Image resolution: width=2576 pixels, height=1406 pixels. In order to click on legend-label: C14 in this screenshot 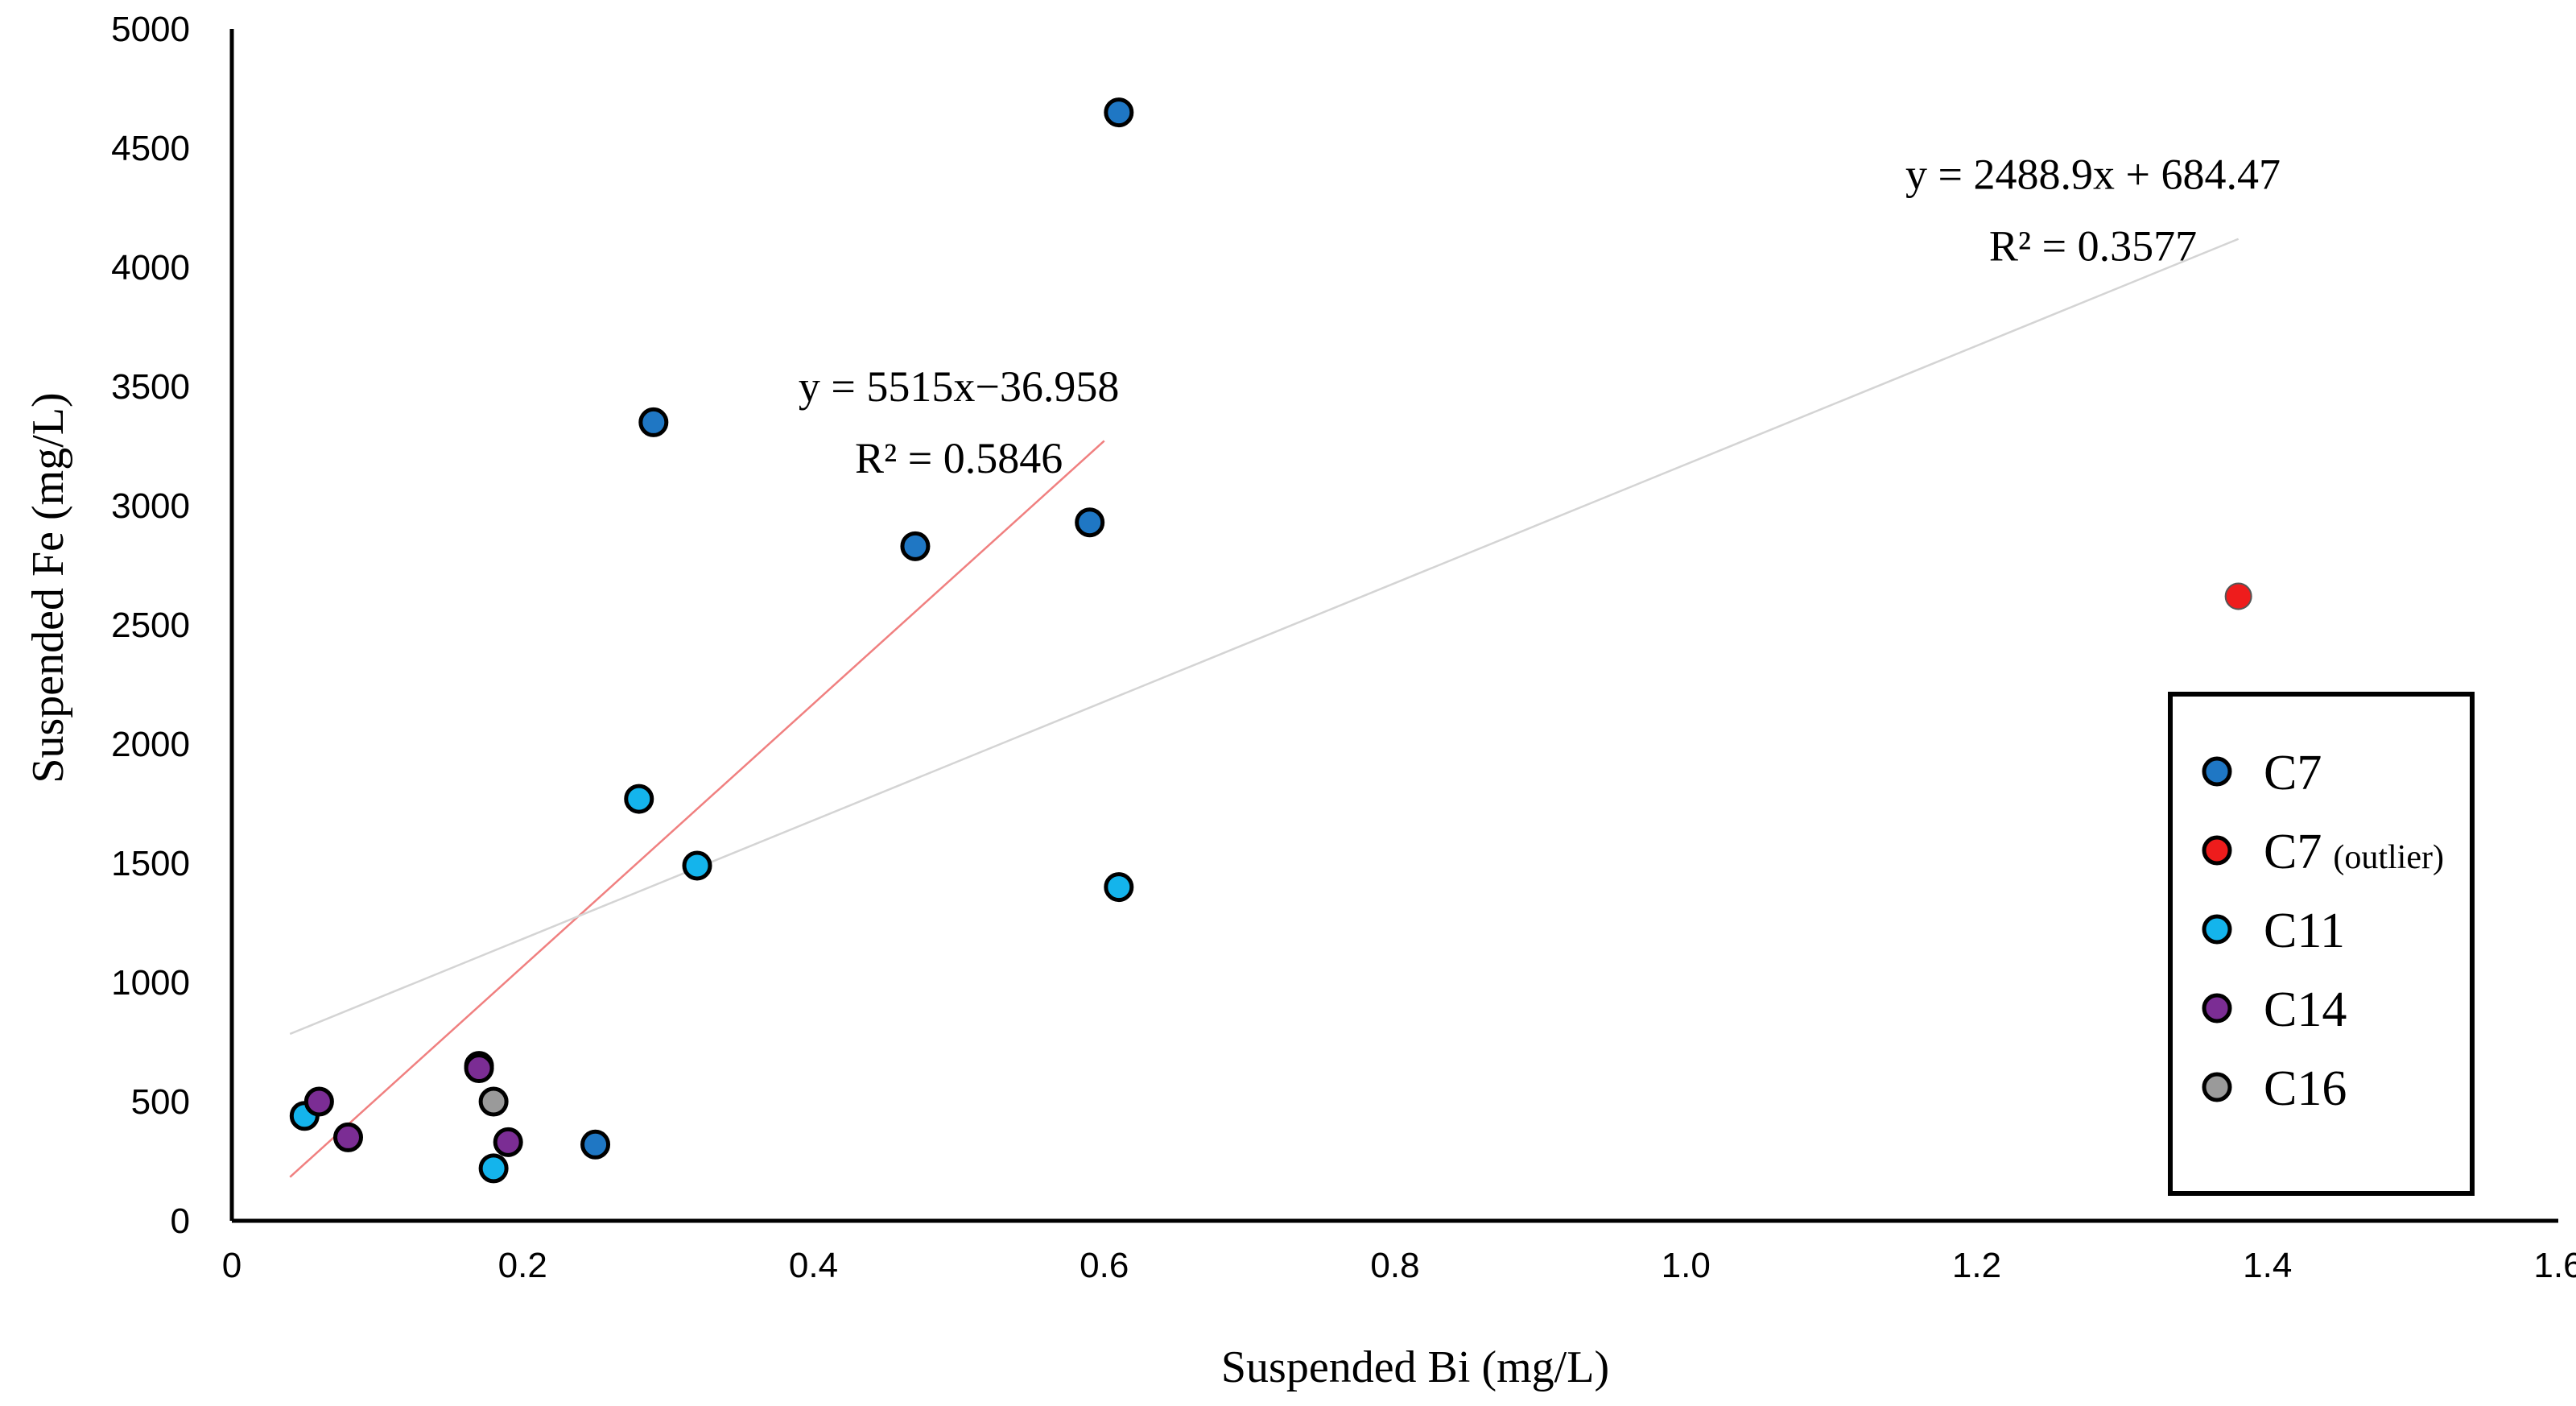, I will do `click(2305, 1010)`.